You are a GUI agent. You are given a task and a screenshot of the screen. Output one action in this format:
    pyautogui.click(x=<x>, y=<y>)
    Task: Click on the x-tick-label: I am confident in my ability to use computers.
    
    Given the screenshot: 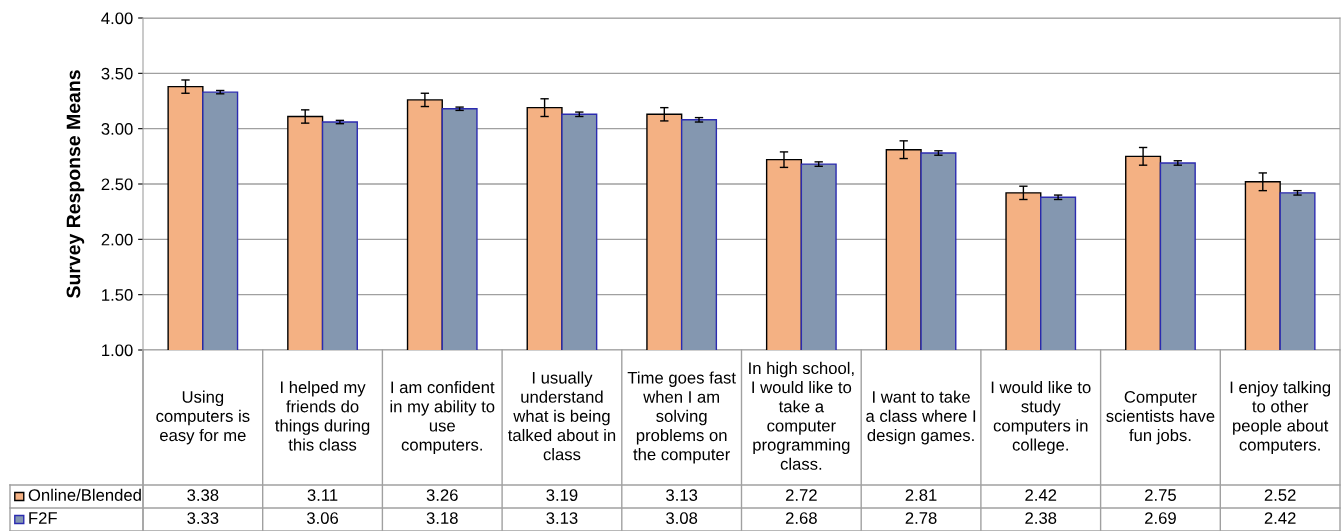 What is the action you would take?
    pyautogui.click(x=442, y=417)
    